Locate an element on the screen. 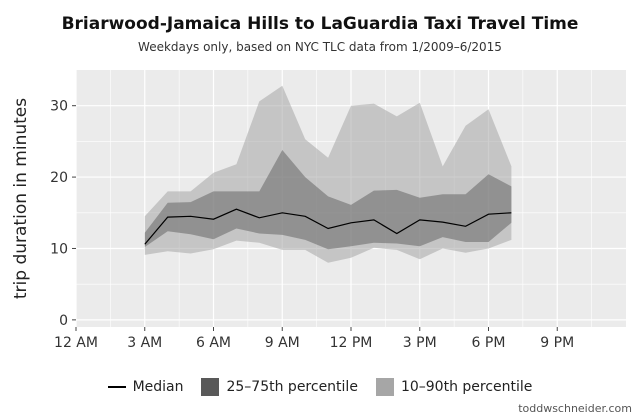 The height and width of the screenshot is (420, 640). x-tick-label: 6 PM is located at coordinates (489, 343).